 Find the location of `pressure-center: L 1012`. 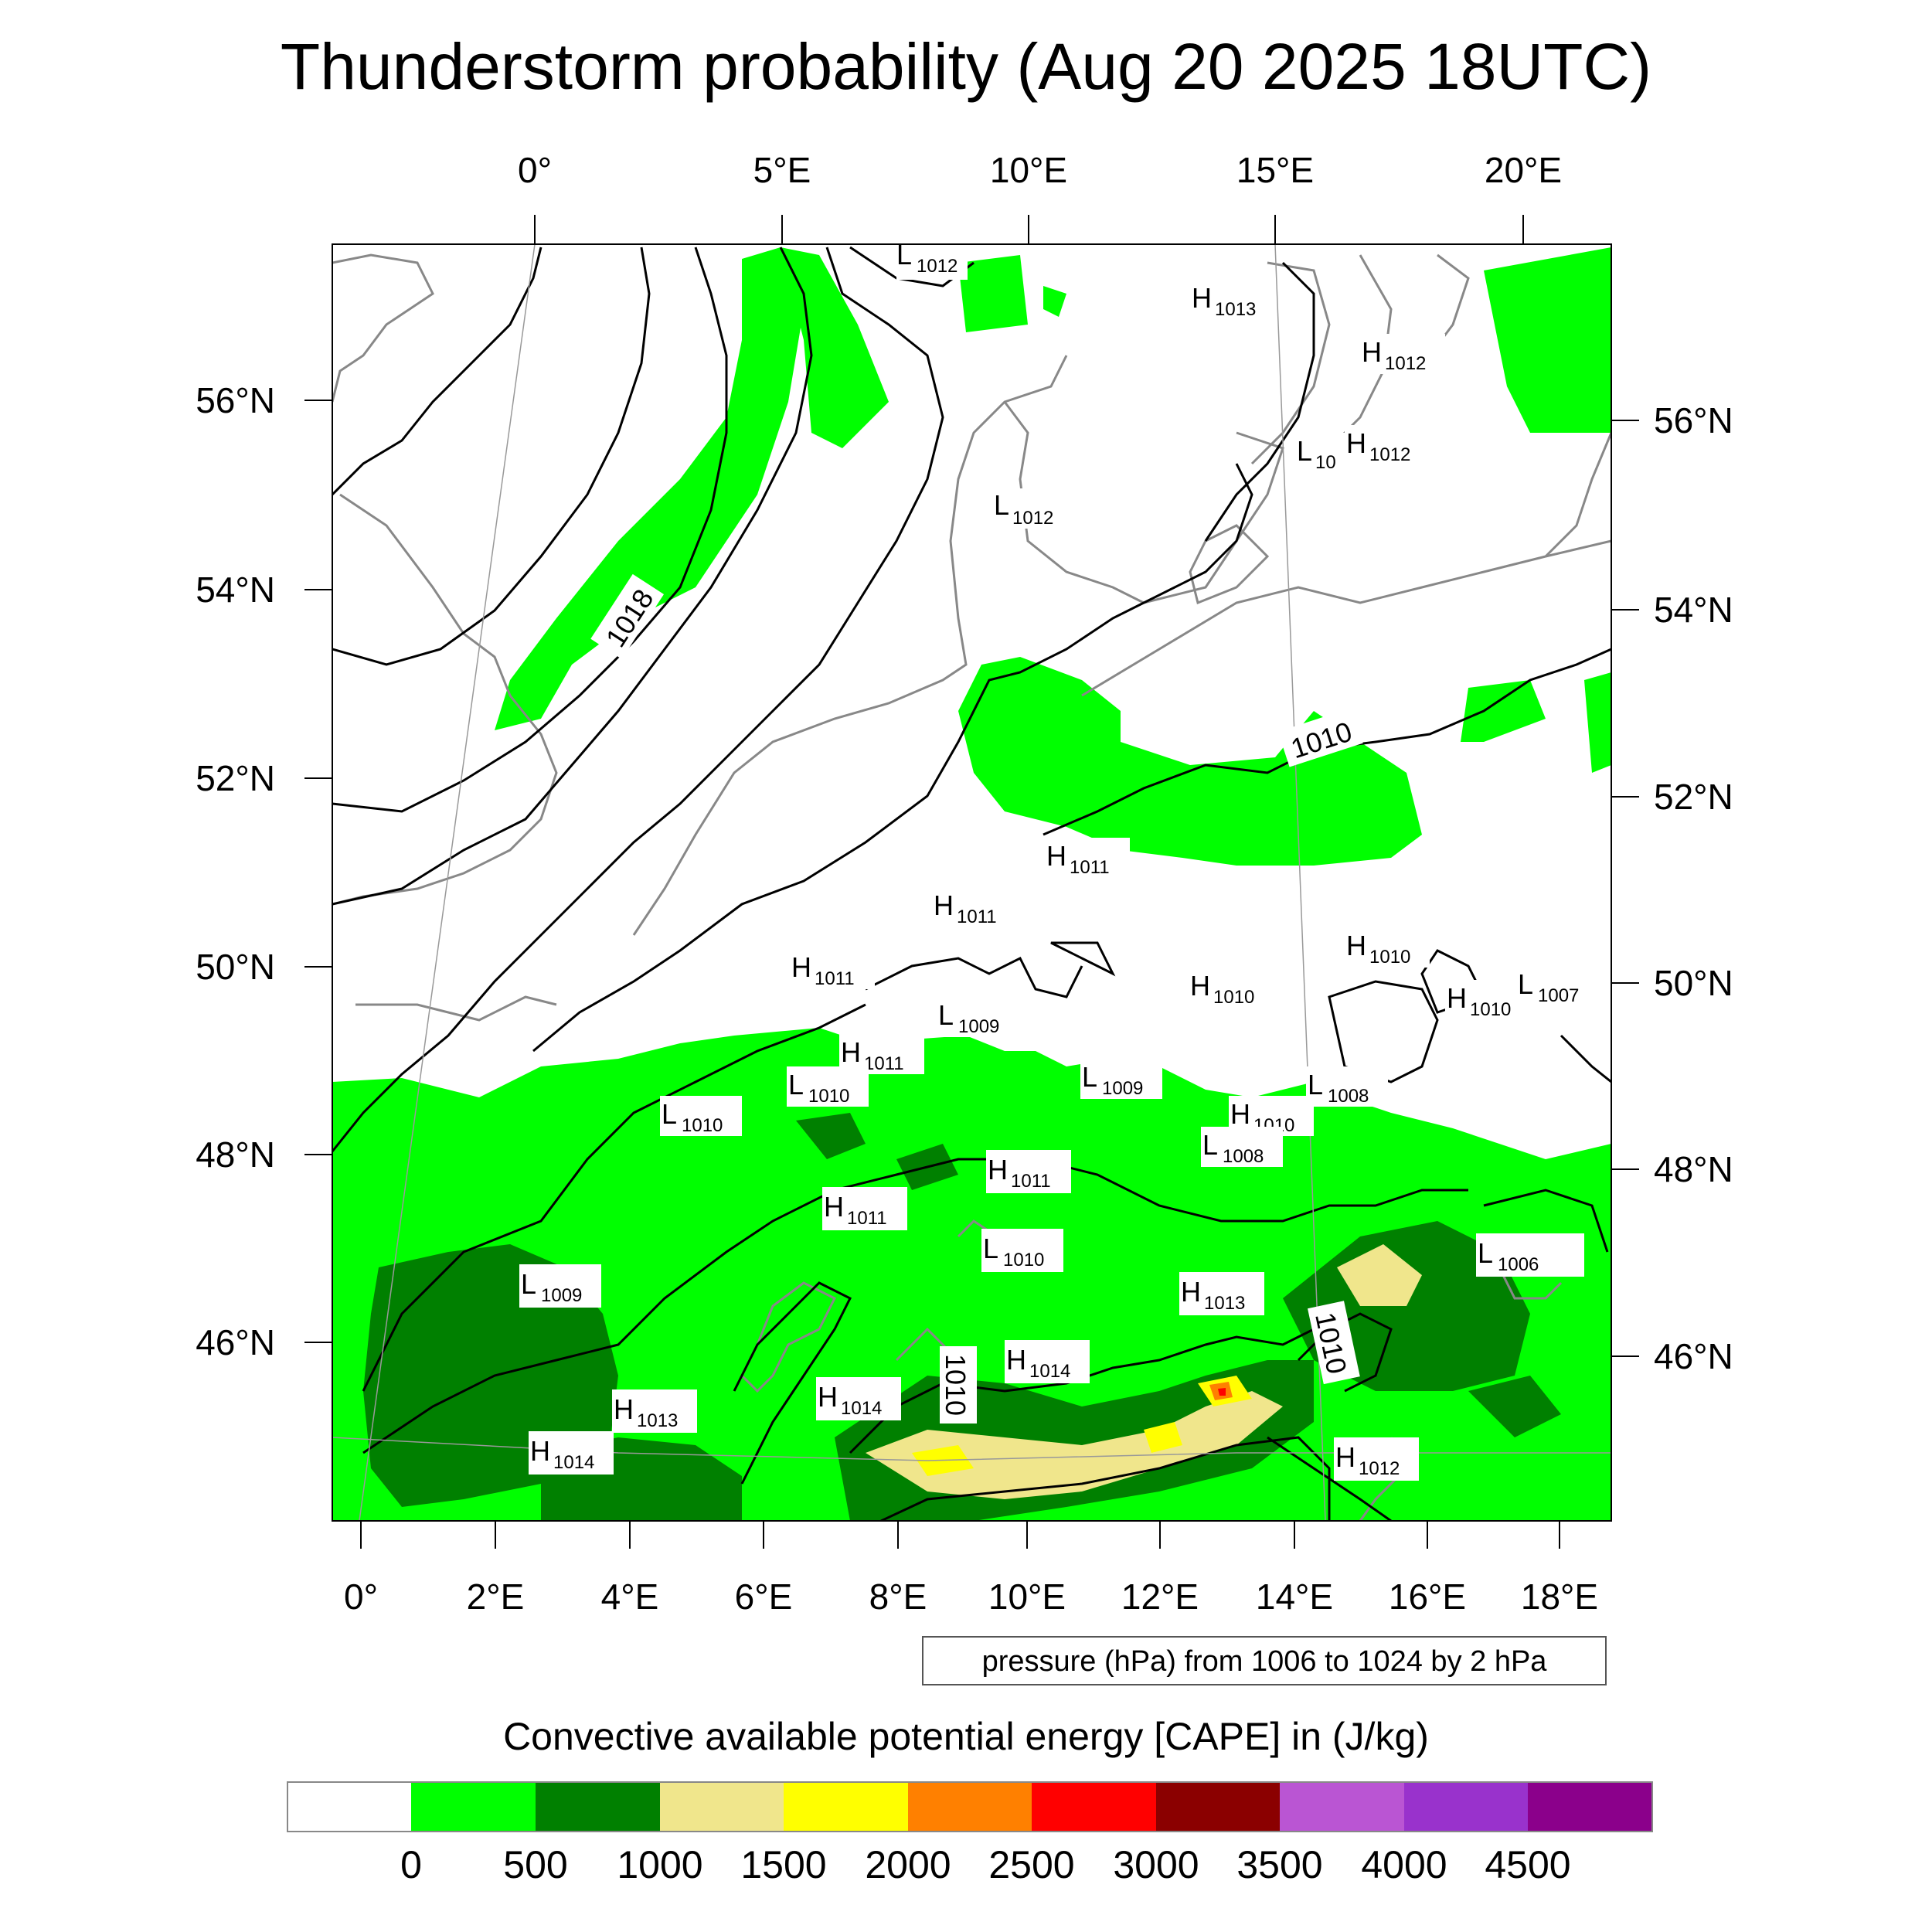

pressure-center: L 1012 is located at coordinates (932, 259).